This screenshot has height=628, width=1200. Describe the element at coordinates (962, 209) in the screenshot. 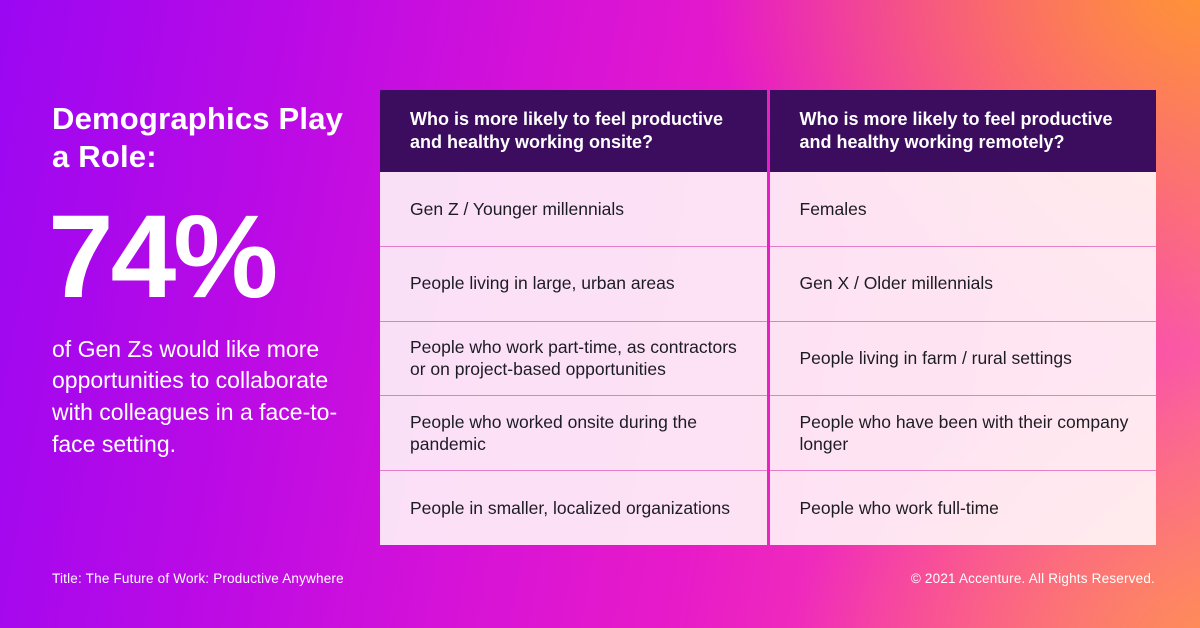

I see `table-cell-remote-1: Females` at that location.